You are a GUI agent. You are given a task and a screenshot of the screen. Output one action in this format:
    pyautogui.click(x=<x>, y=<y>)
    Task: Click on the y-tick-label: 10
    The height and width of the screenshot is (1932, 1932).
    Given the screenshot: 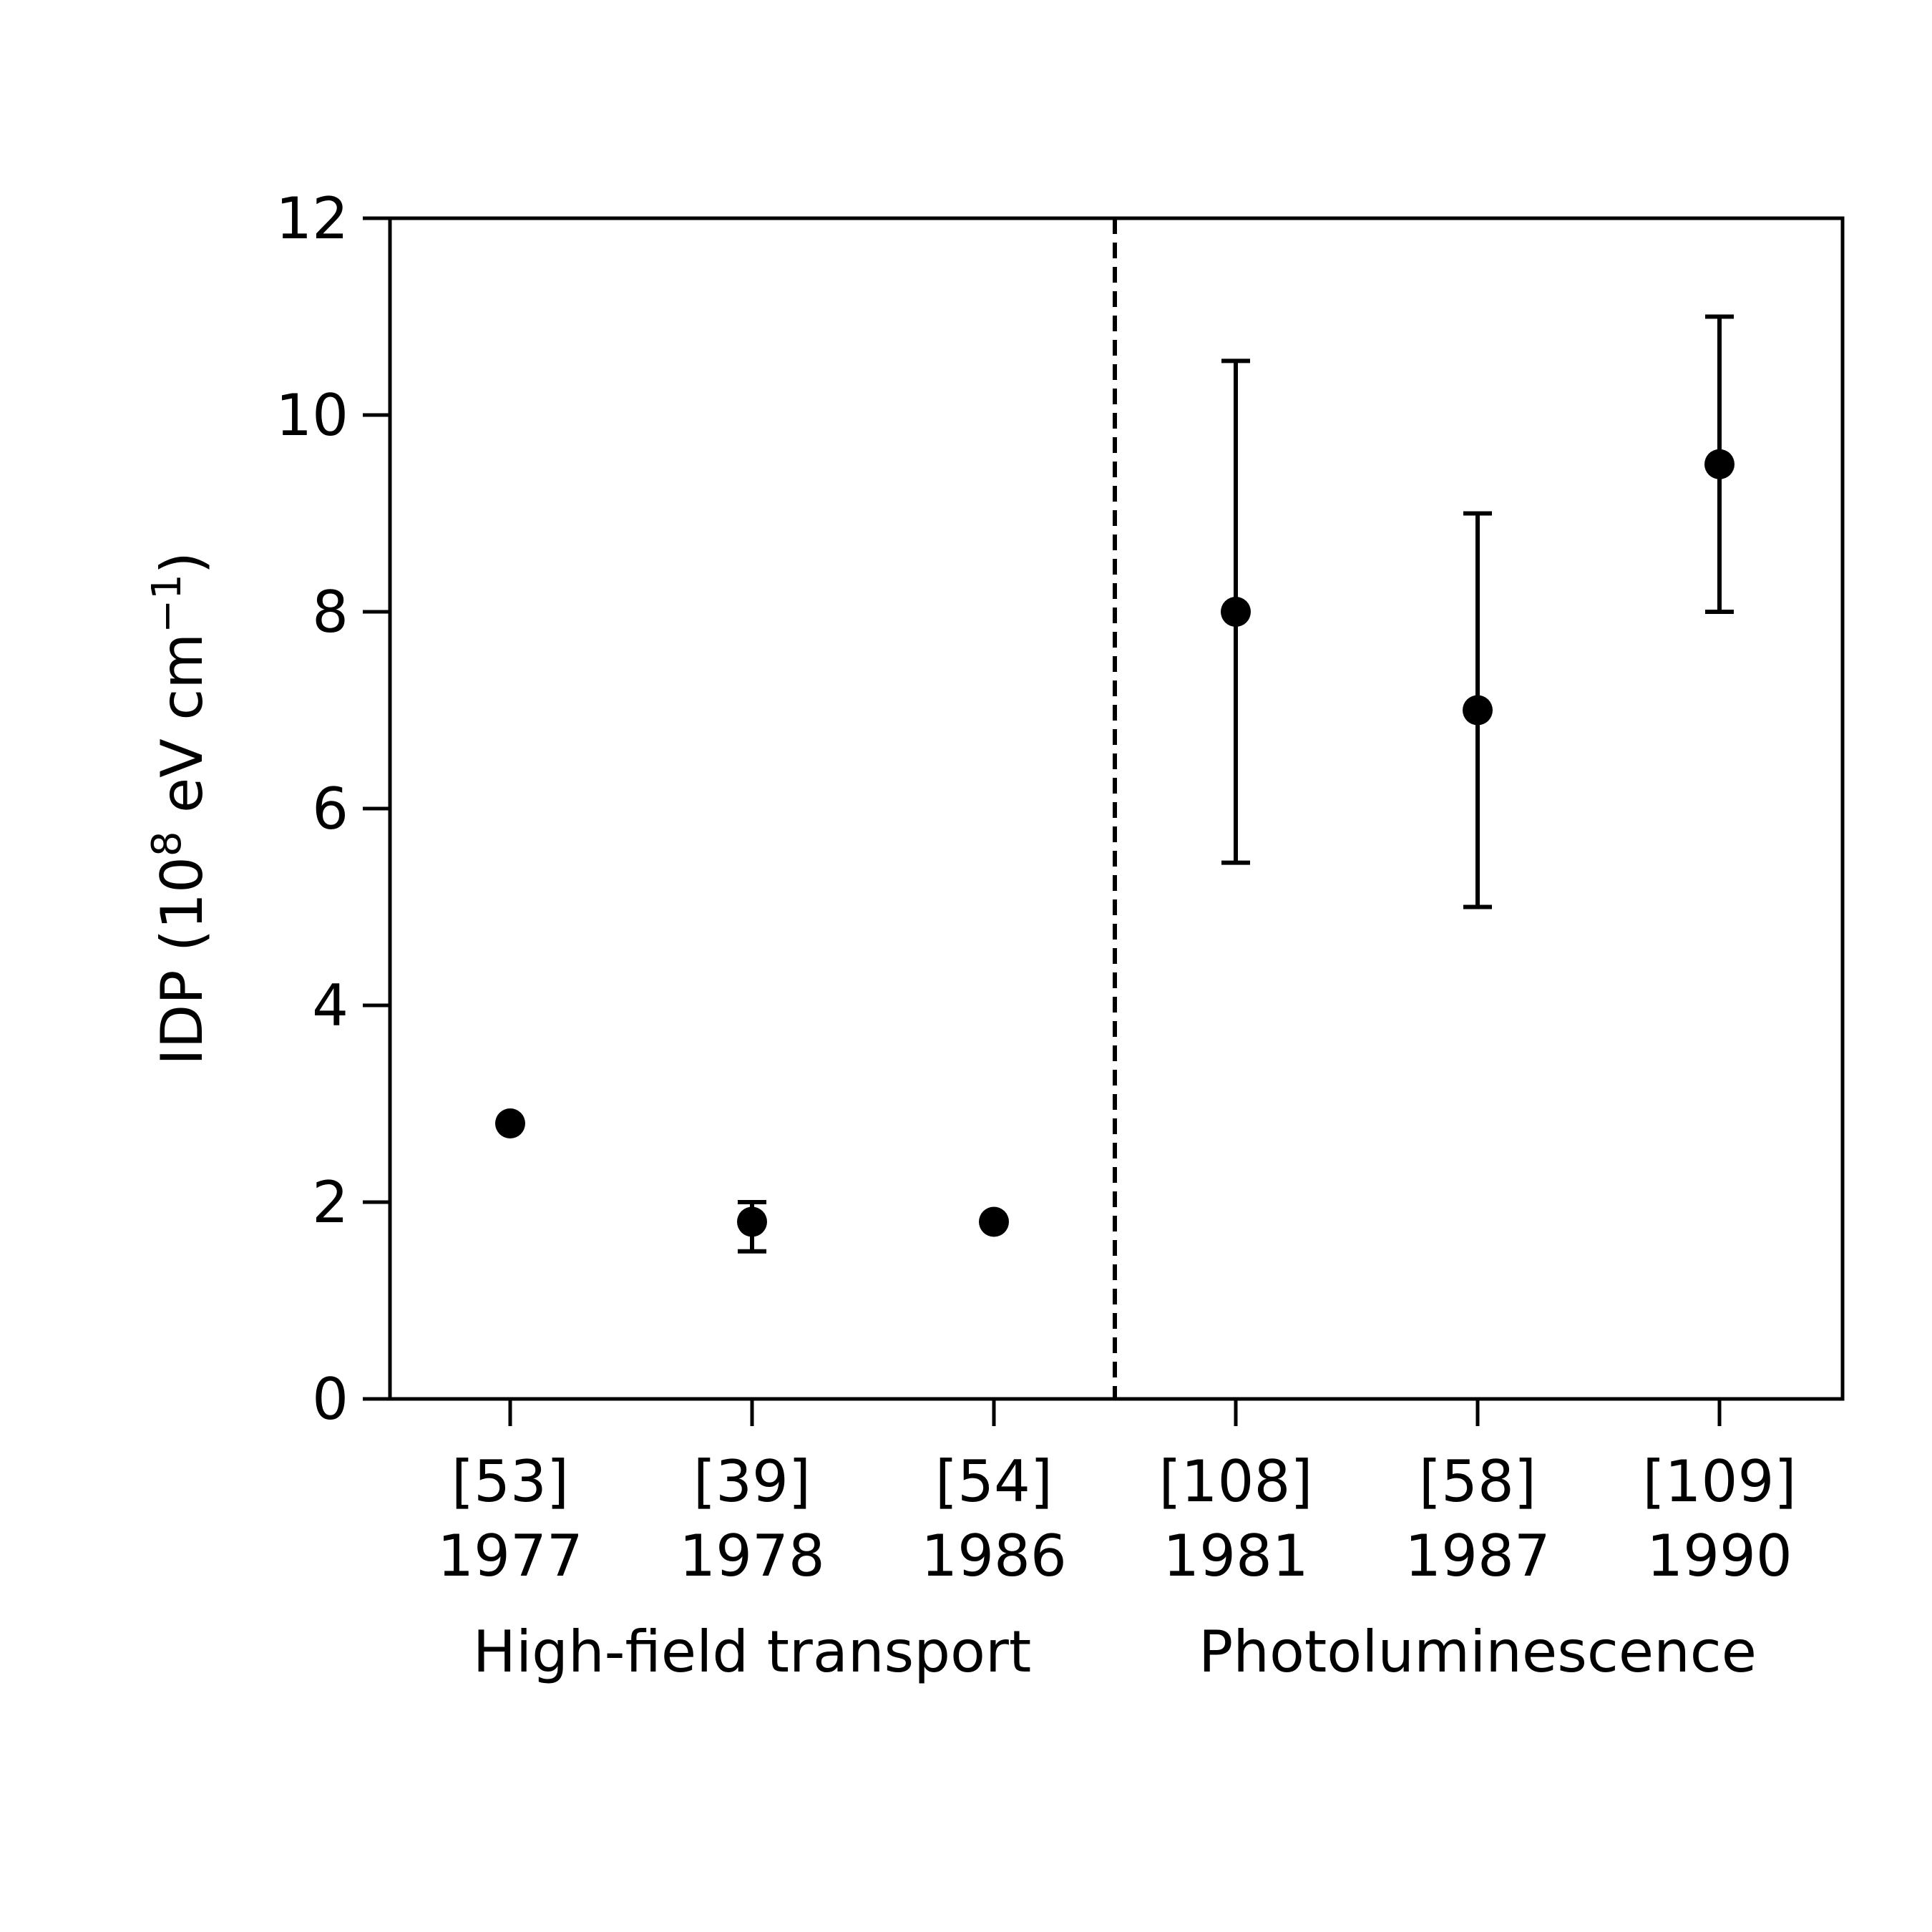 What is the action you would take?
    pyautogui.click(x=311, y=415)
    